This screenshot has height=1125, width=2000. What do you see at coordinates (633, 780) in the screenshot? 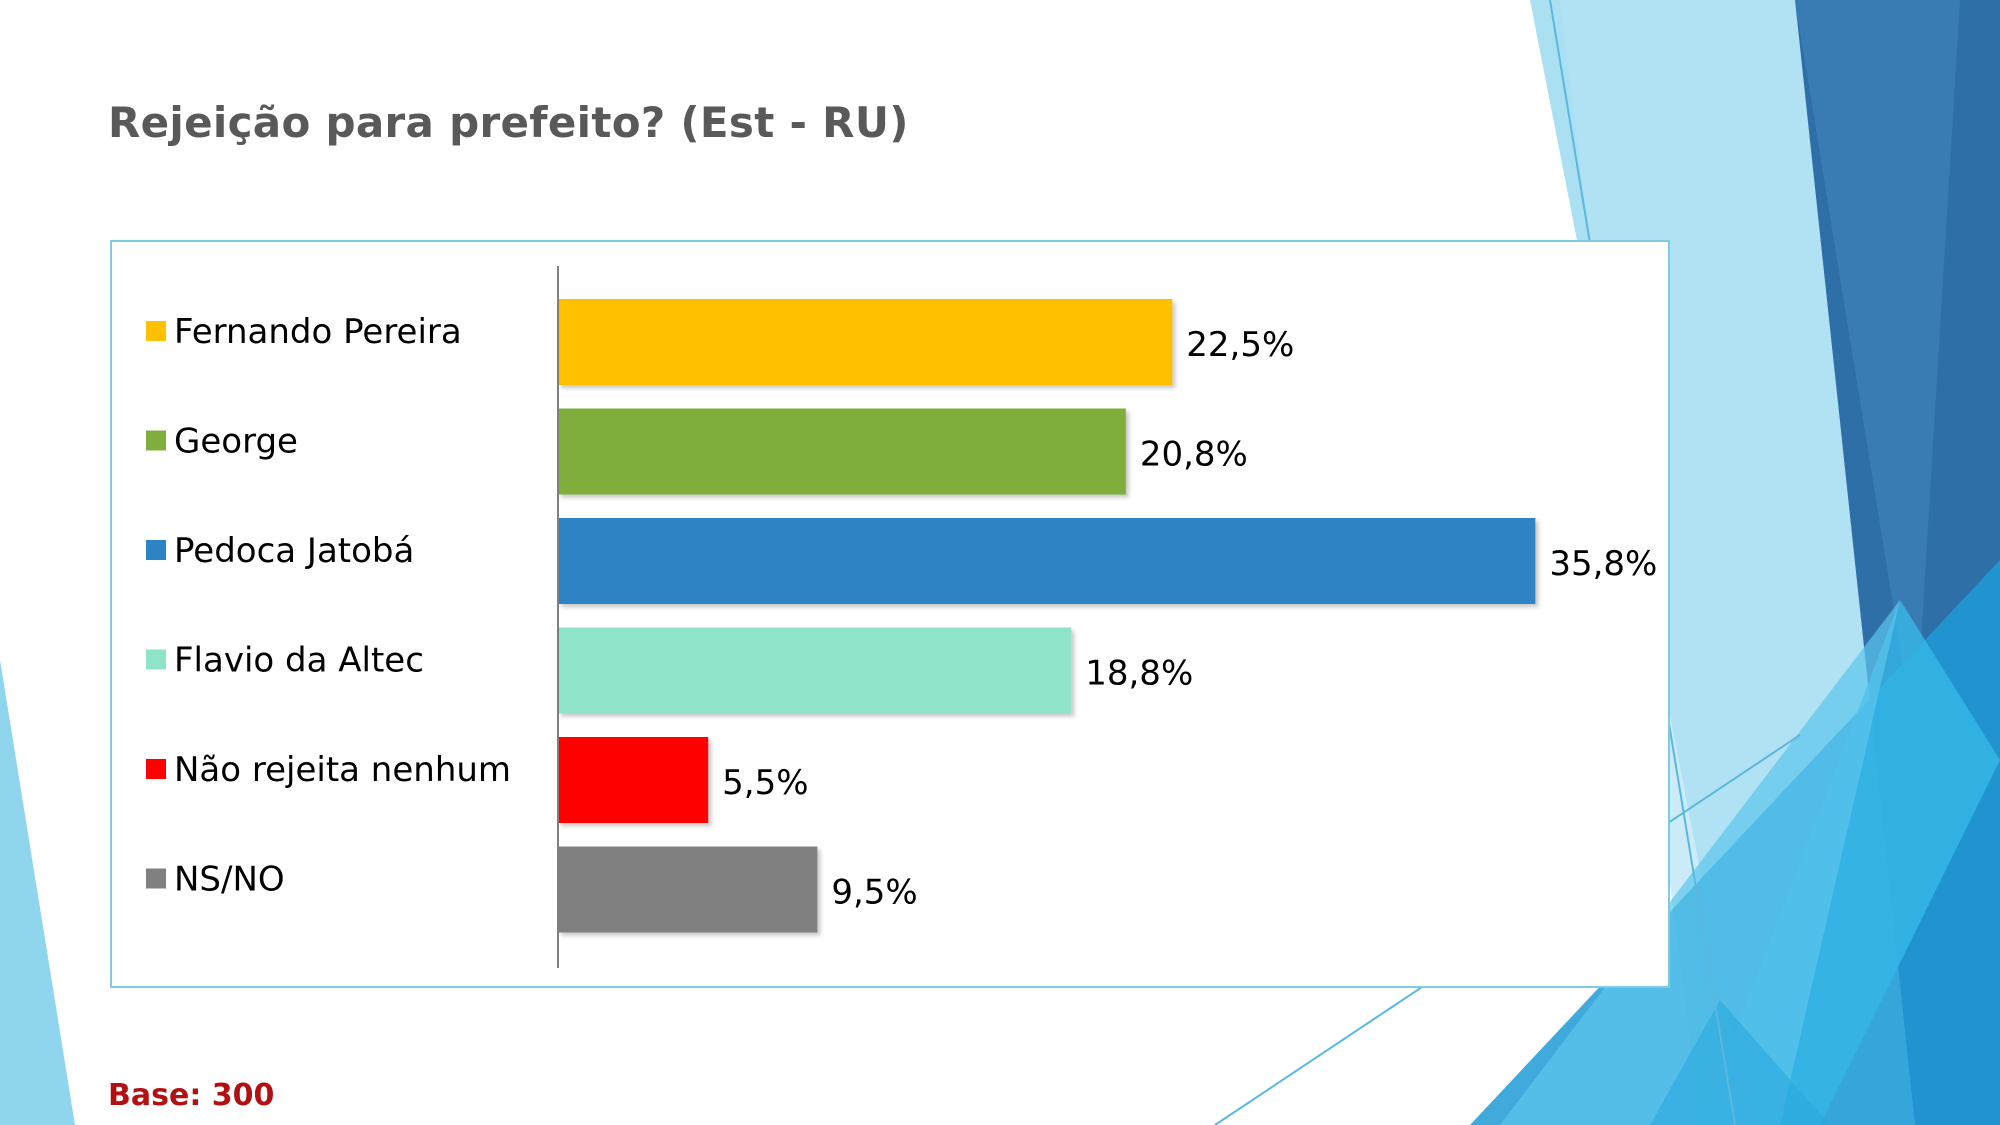
I see `bar-nao-rejeita-nenhum` at bounding box center [633, 780].